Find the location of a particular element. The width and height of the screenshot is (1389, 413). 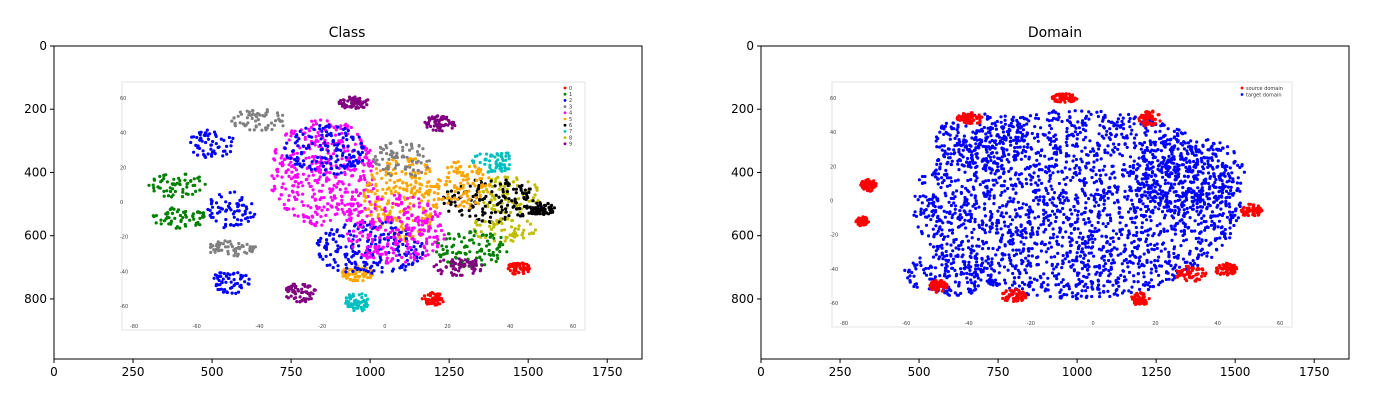

x-tick-label: 1750 is located at coordinates (607, 372).